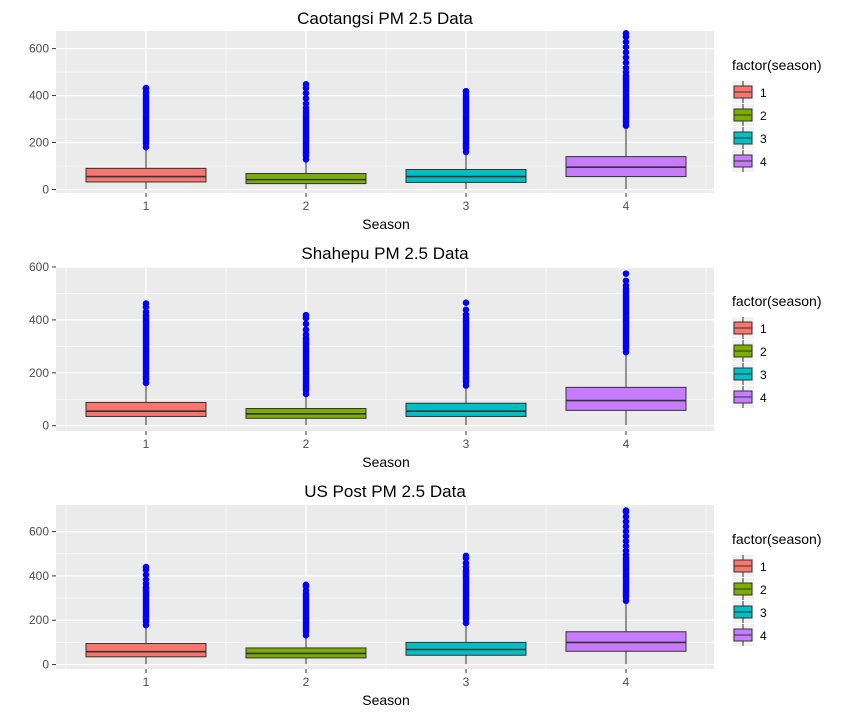 Image resolution: width=853 pixels, height=712 pixels. Describe the element at coordinates (385, 491) in the screenshot. I see `chart-title: US Post PM 2.5 Data` at that location.